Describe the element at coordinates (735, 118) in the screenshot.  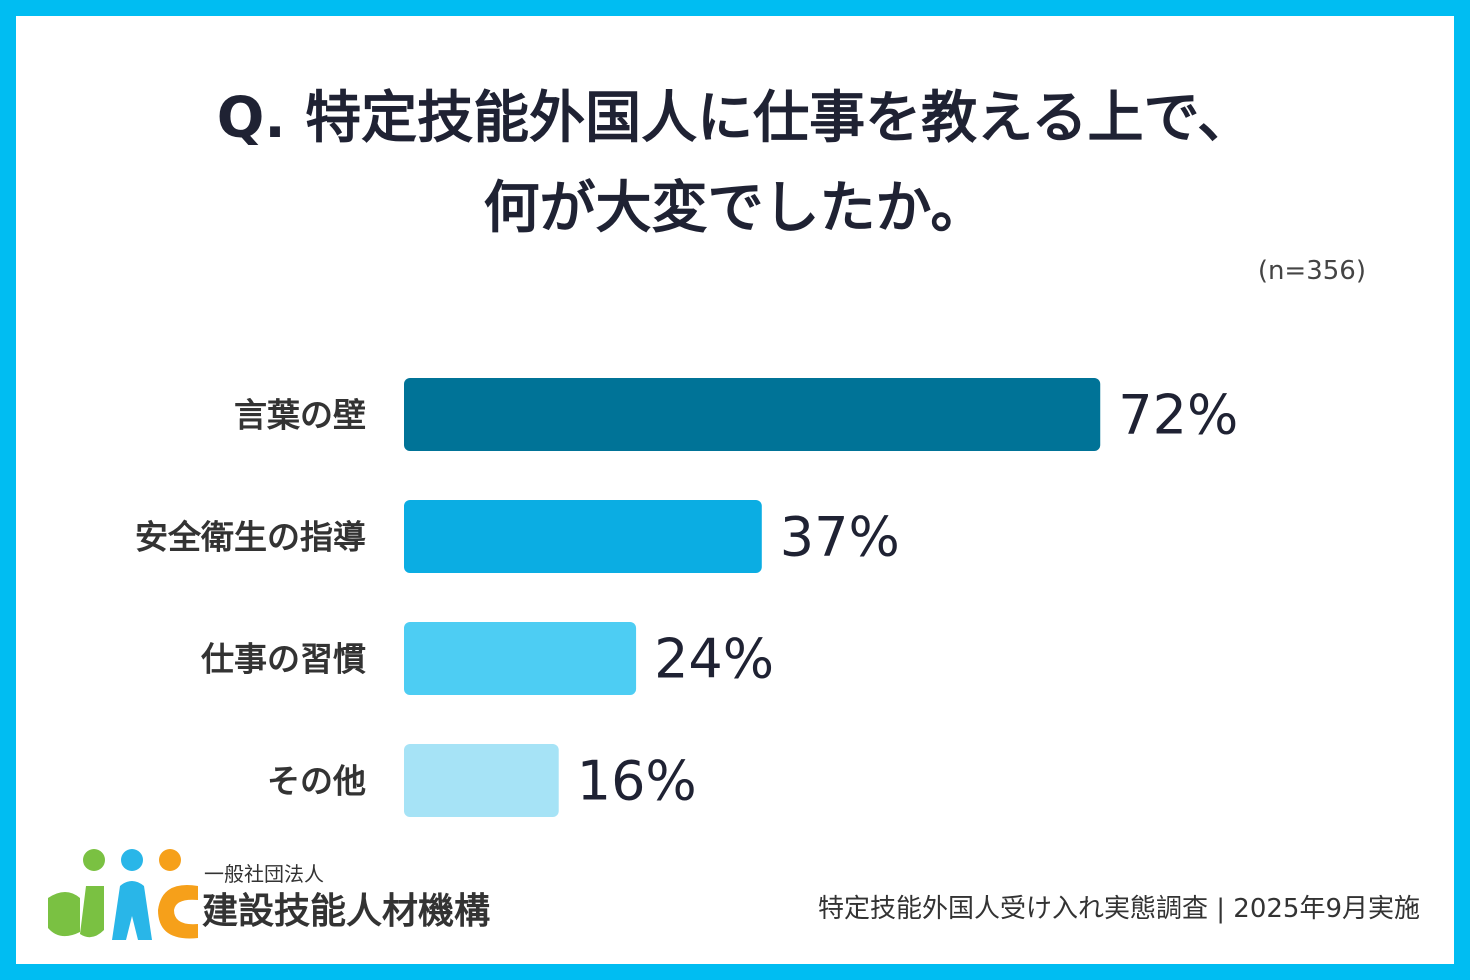
I see `title-line-1: Q. 特定技能外国人に仕事を教える上で、` at that location.